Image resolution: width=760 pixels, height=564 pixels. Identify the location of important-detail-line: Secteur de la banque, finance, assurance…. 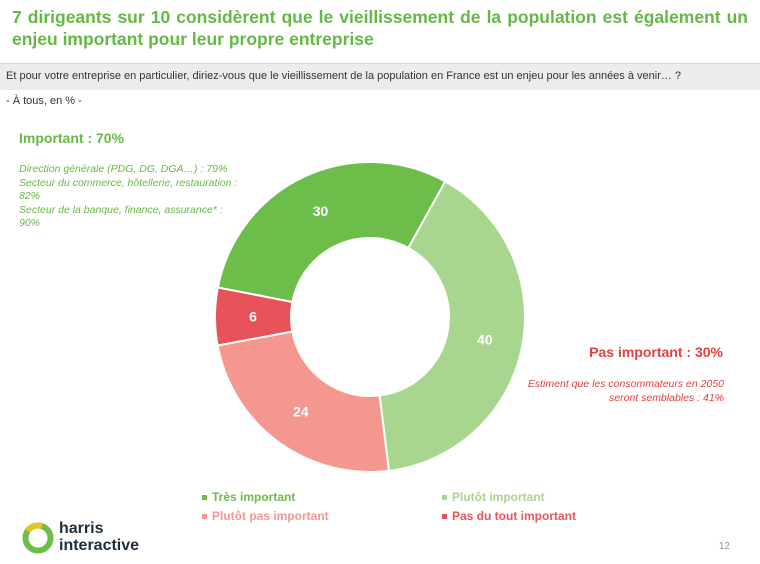
(121, 216).